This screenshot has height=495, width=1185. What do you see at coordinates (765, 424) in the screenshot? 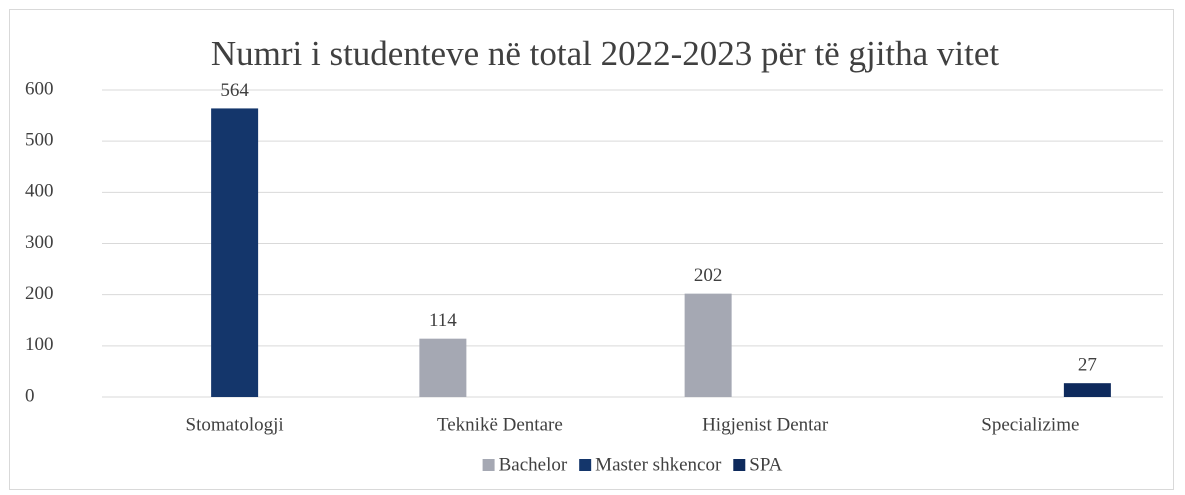
I see `x-tick-label: Higjenist Dentar` at bounding box center [765, 424].